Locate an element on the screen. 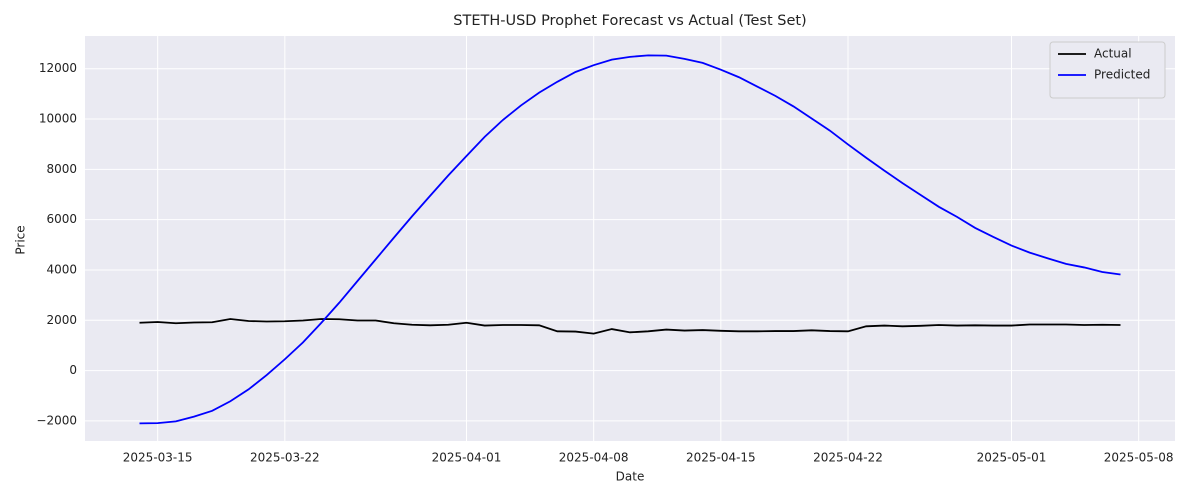 This screenshot has height=500, width=1200. y-tick-label: −2000 is located at coordinates (56, 420).